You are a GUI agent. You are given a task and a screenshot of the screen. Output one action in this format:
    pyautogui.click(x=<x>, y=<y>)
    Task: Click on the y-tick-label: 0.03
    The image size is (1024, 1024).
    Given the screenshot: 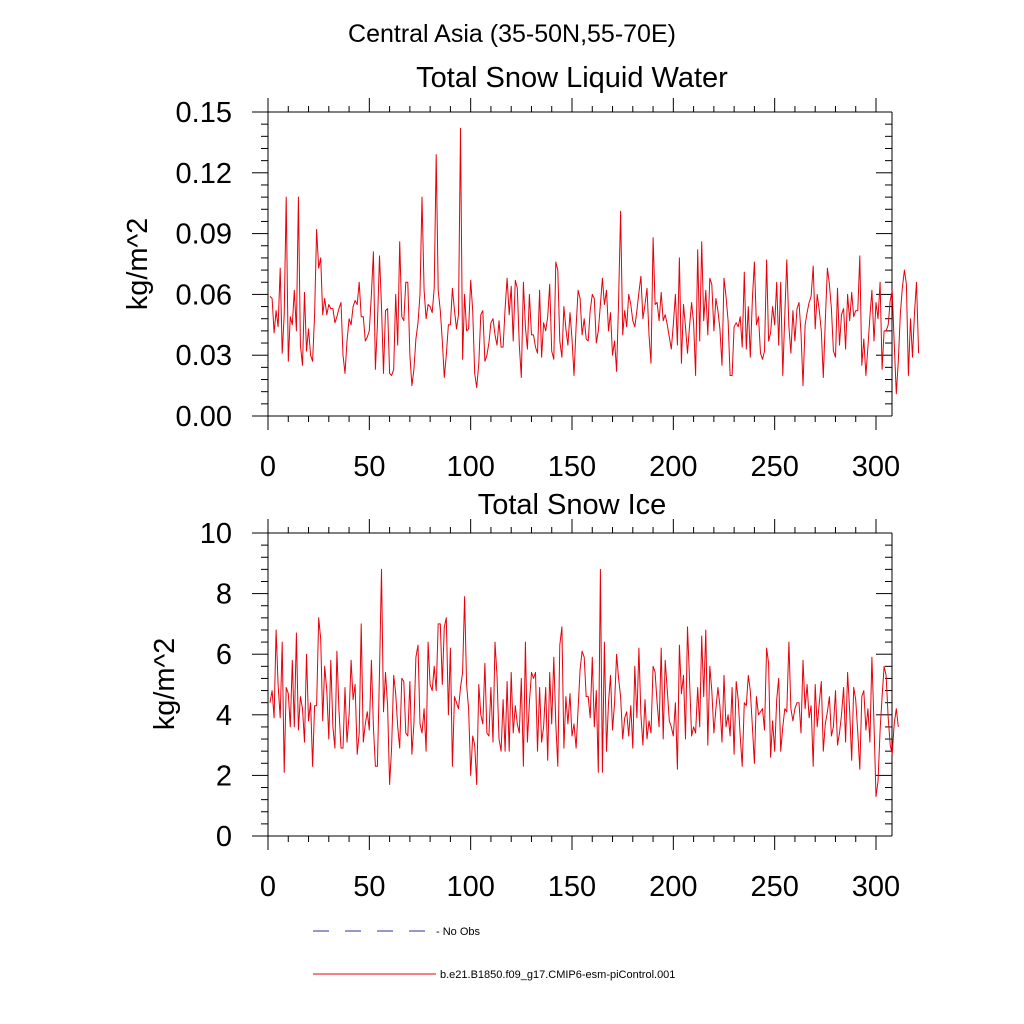 What is the action you would take?
    pyautogui.click(x=204, y=356)
    